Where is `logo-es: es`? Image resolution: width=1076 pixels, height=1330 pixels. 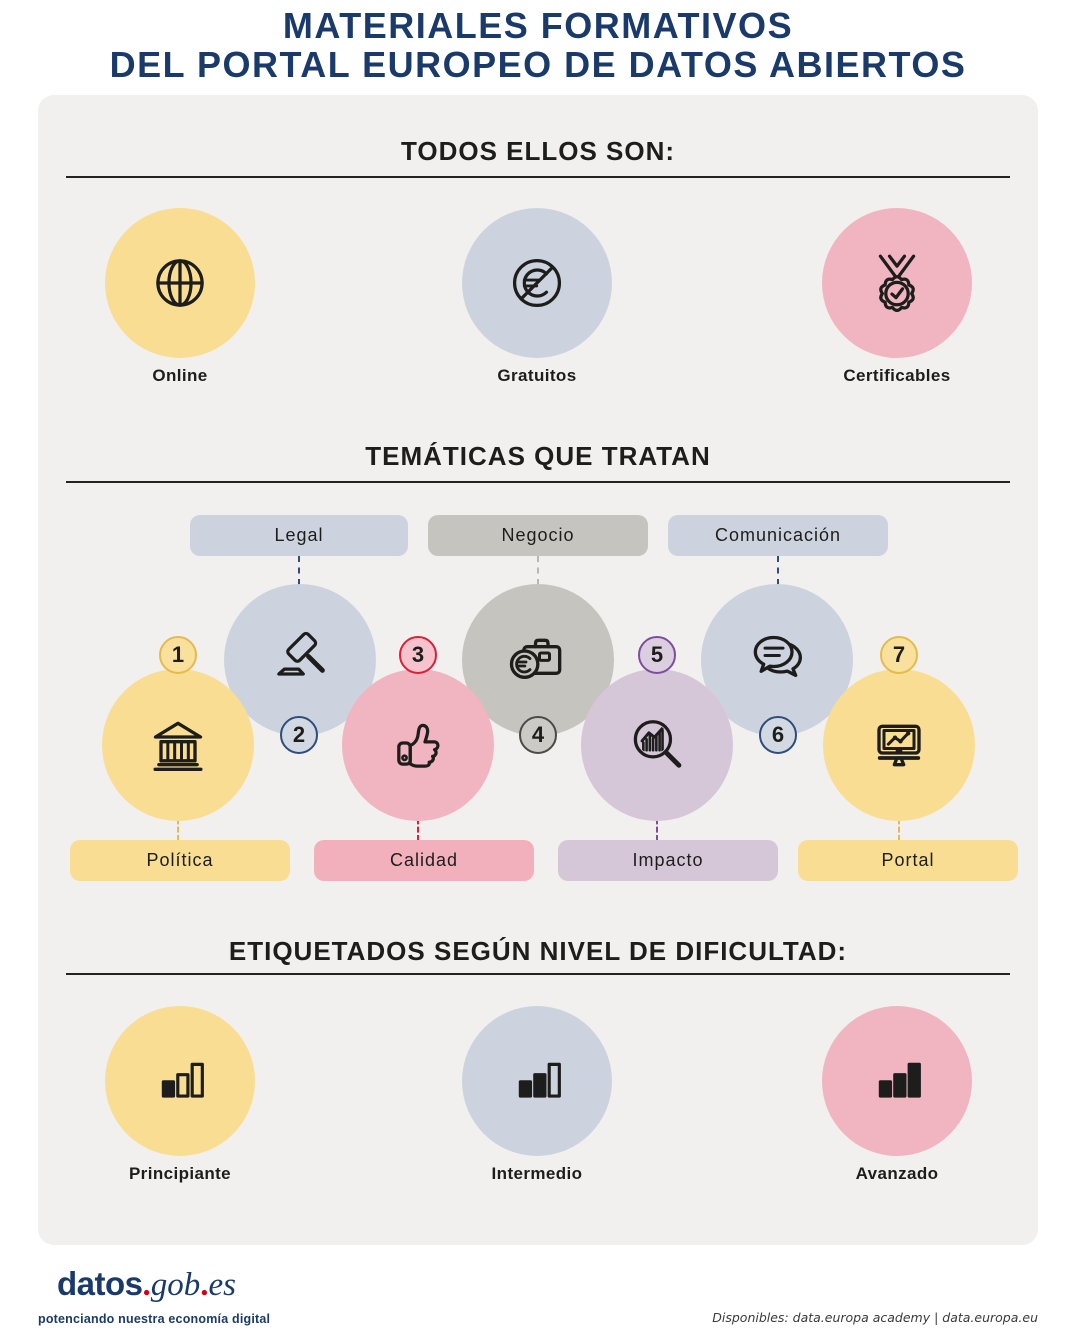 logo-es: es is located at coordinates (222, 1285).